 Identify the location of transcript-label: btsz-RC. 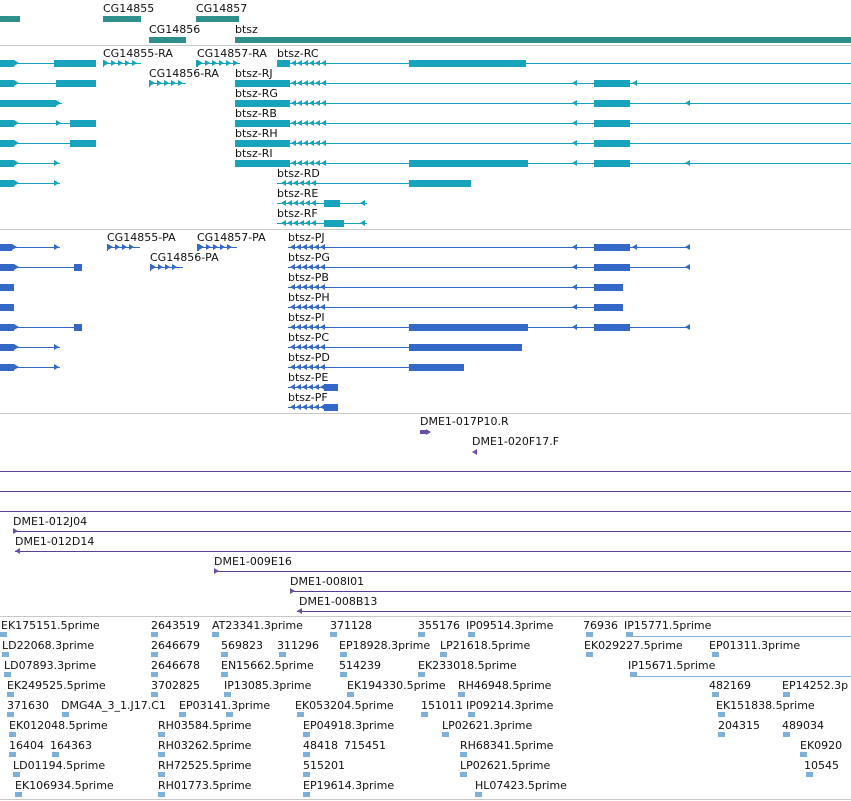
(298, 53).